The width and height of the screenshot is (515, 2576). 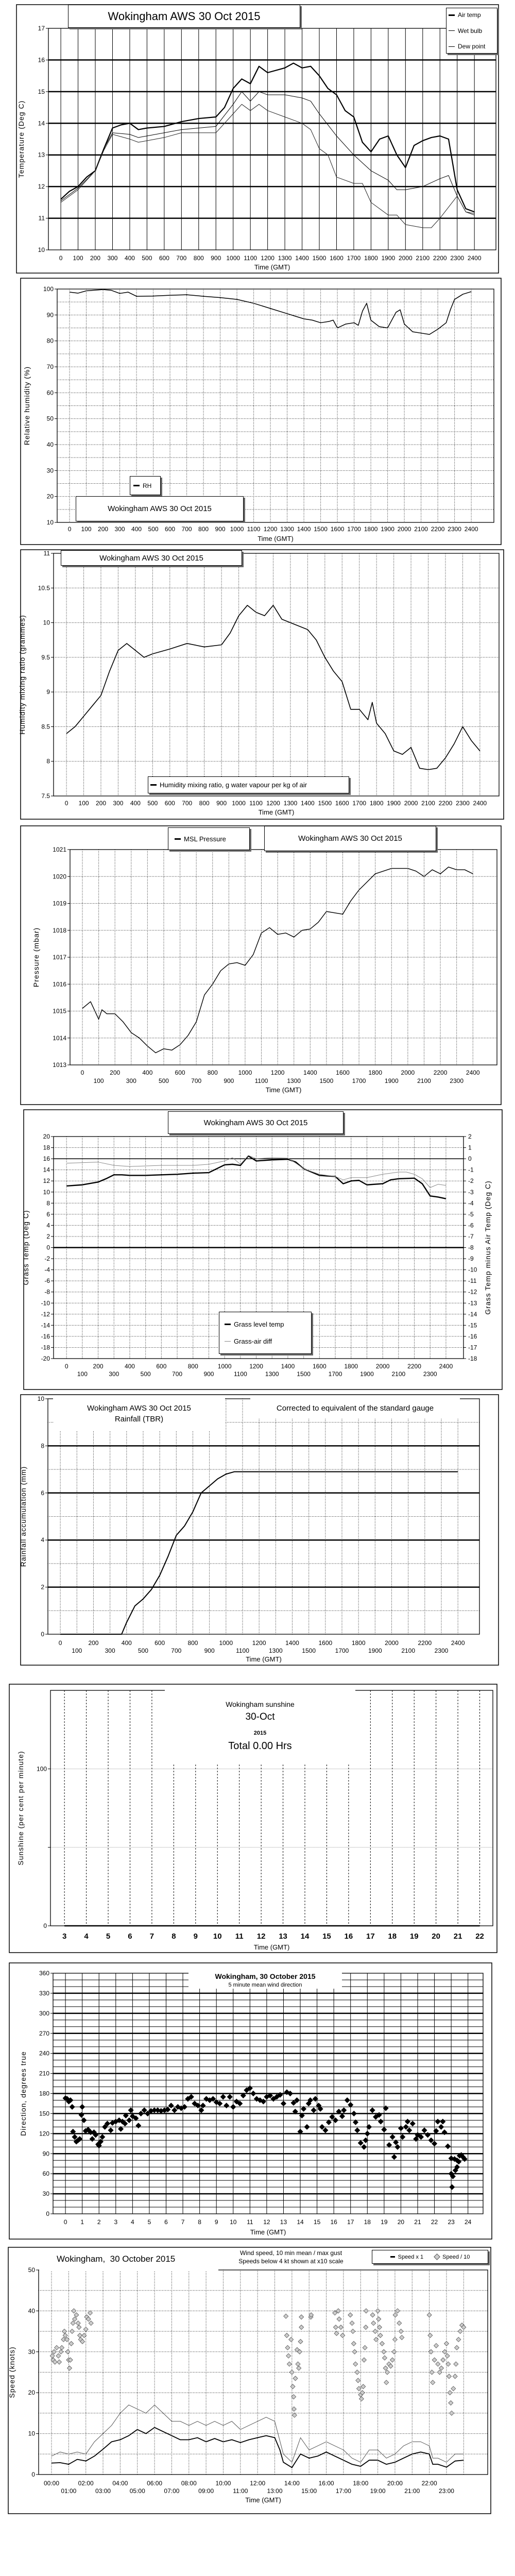 What do you see at coordinates (51, 341) in the screenshot?
I see `y-tick-label: 80` at bounding box center [51, 341].